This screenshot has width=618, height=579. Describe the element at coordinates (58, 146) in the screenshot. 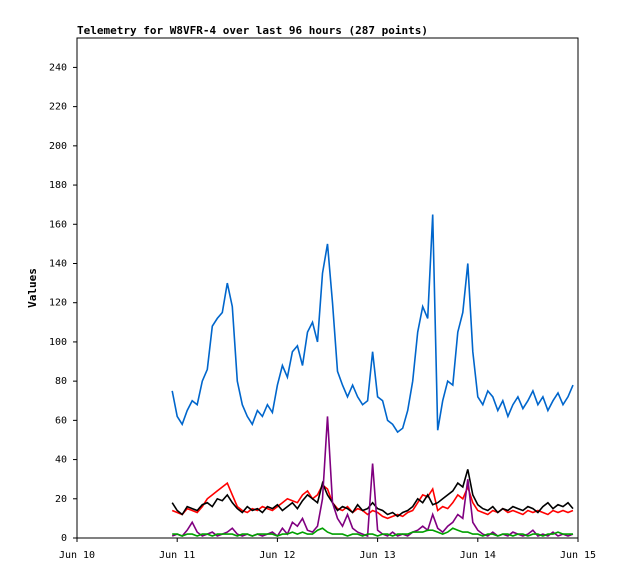

I see `y-tick-label: 200` at that location.